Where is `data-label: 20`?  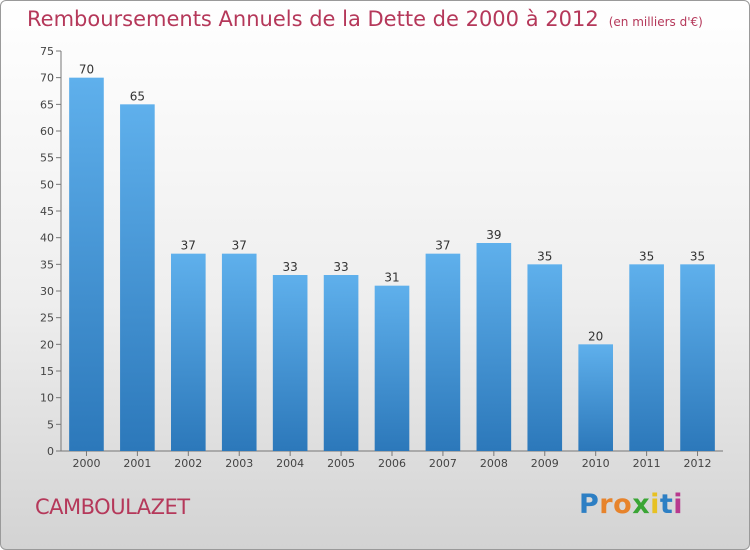 data-label: 20 is located at coordinates (595, 336).